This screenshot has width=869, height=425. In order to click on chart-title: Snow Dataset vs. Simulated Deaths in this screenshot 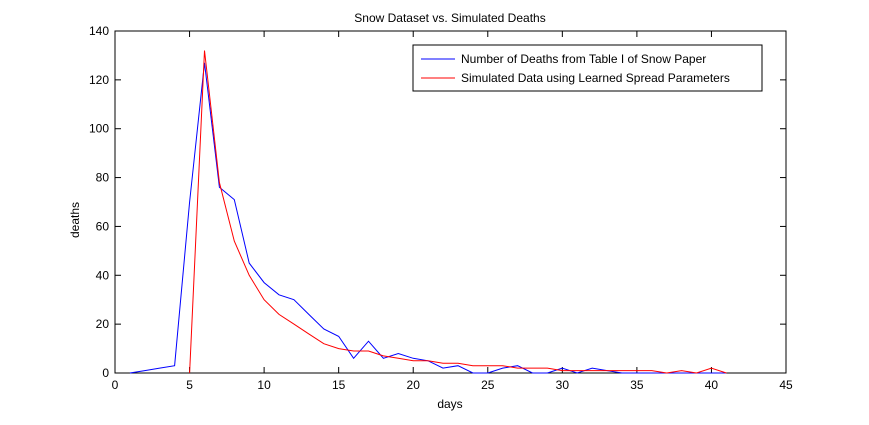, I will do `click(449, 18)`.